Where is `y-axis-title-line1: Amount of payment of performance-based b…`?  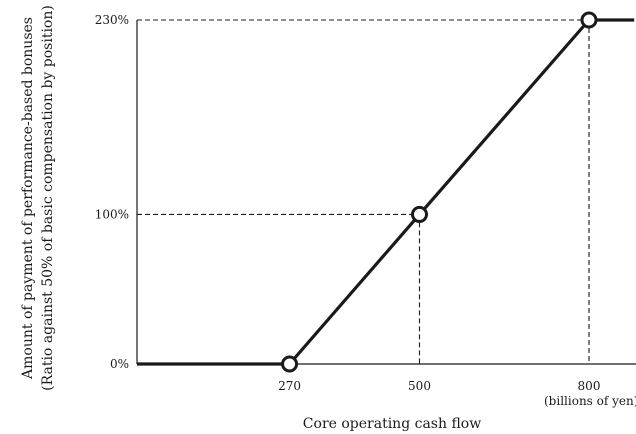 y-axis-title-line1: Amount of payment of performance-based b… is located at coordinates (28, 198).